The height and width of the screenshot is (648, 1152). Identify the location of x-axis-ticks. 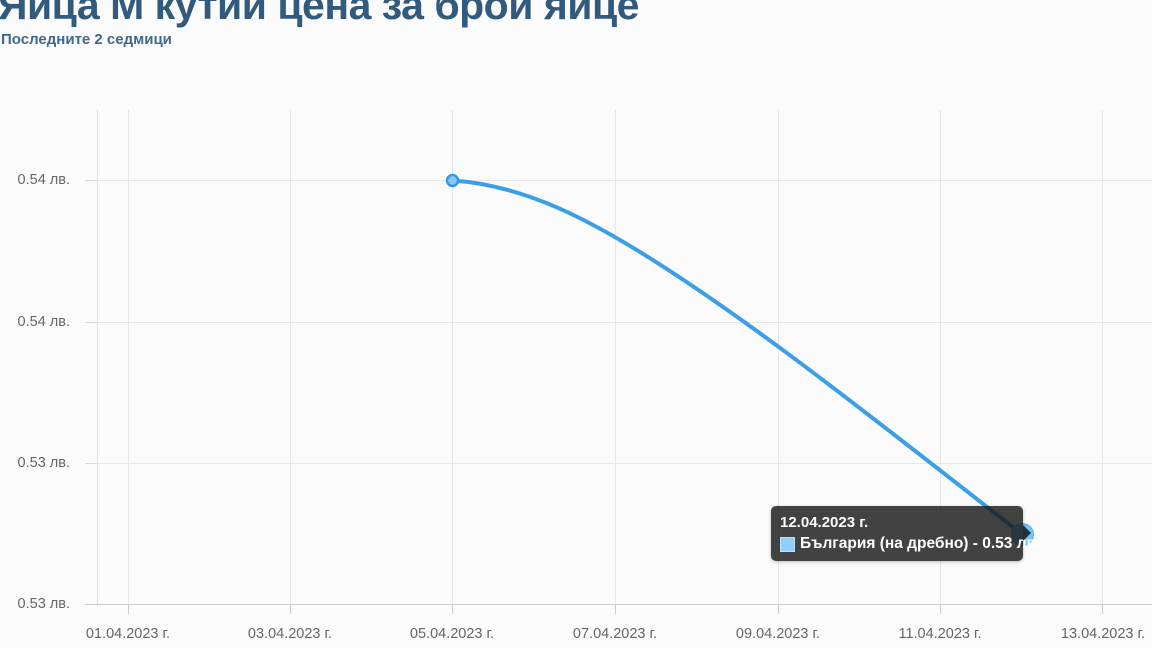
(615, 609).